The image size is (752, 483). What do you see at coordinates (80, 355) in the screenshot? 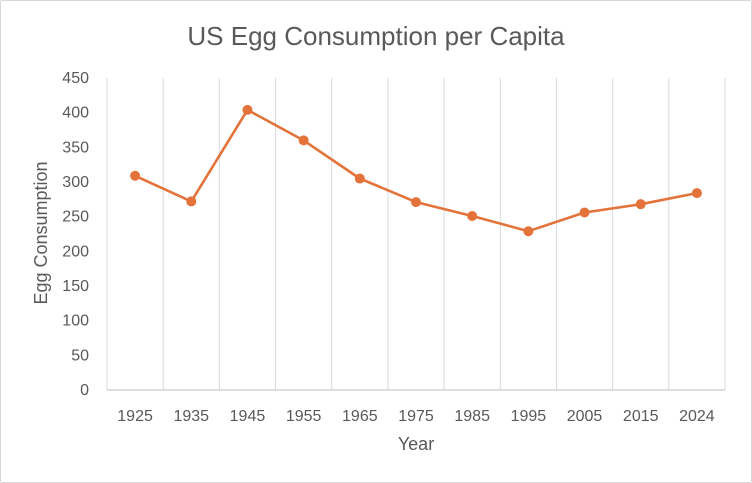
I see `y-tick-label: 50` at bounding box center [80, 355].